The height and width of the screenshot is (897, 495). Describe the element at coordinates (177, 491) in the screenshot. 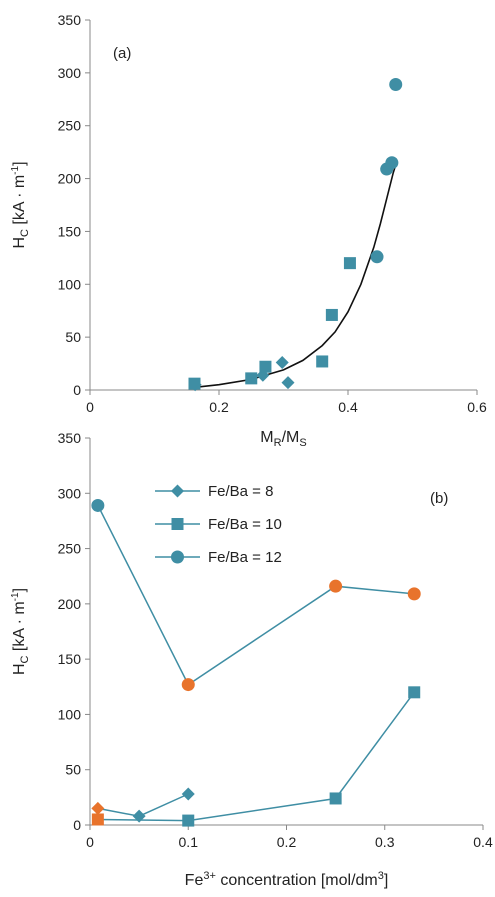

I see `legend-diamond-marker` at that location.